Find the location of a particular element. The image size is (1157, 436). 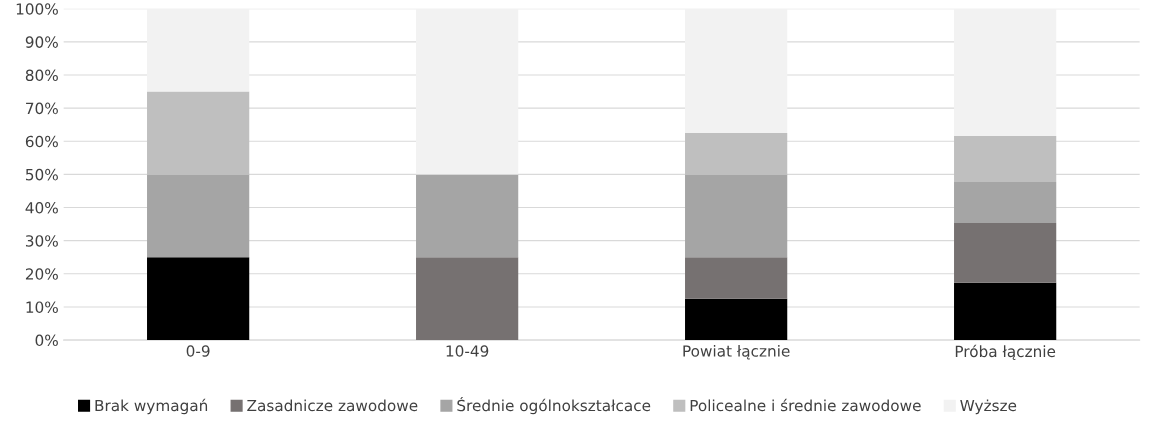

y-tick-label: 10% is located at coordinates (42, 307).